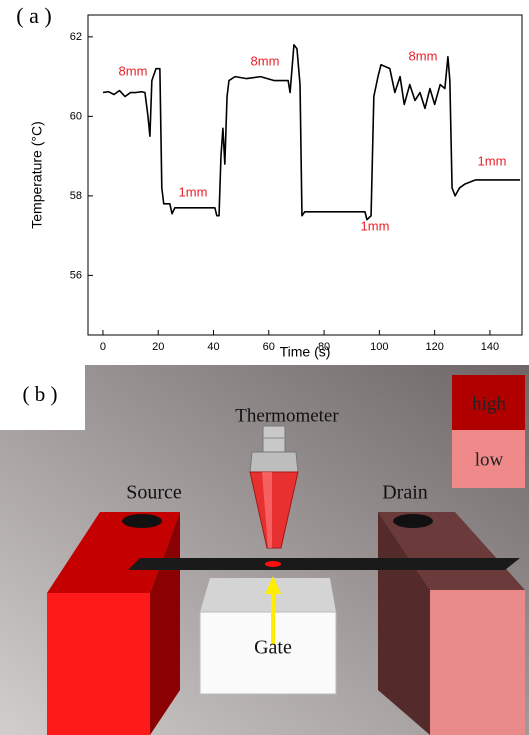  What do you see at coordinates (76, 37) in the screenshot?
I see `y-tick-label: 62` at bounding box center [76, 37].